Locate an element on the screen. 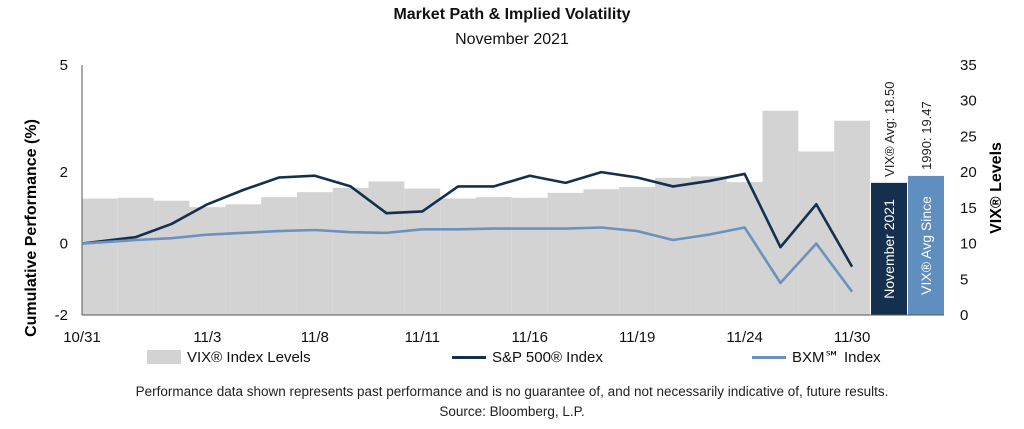 Image resolution: width=1024 pixels, height=429 pixels. chart-title: Market Path & Implied Volatility is located at coordinates (512, 14).